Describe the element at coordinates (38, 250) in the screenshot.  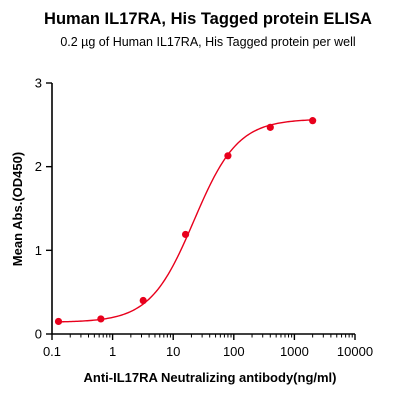
I see `y-tick-label: 1` at that location.